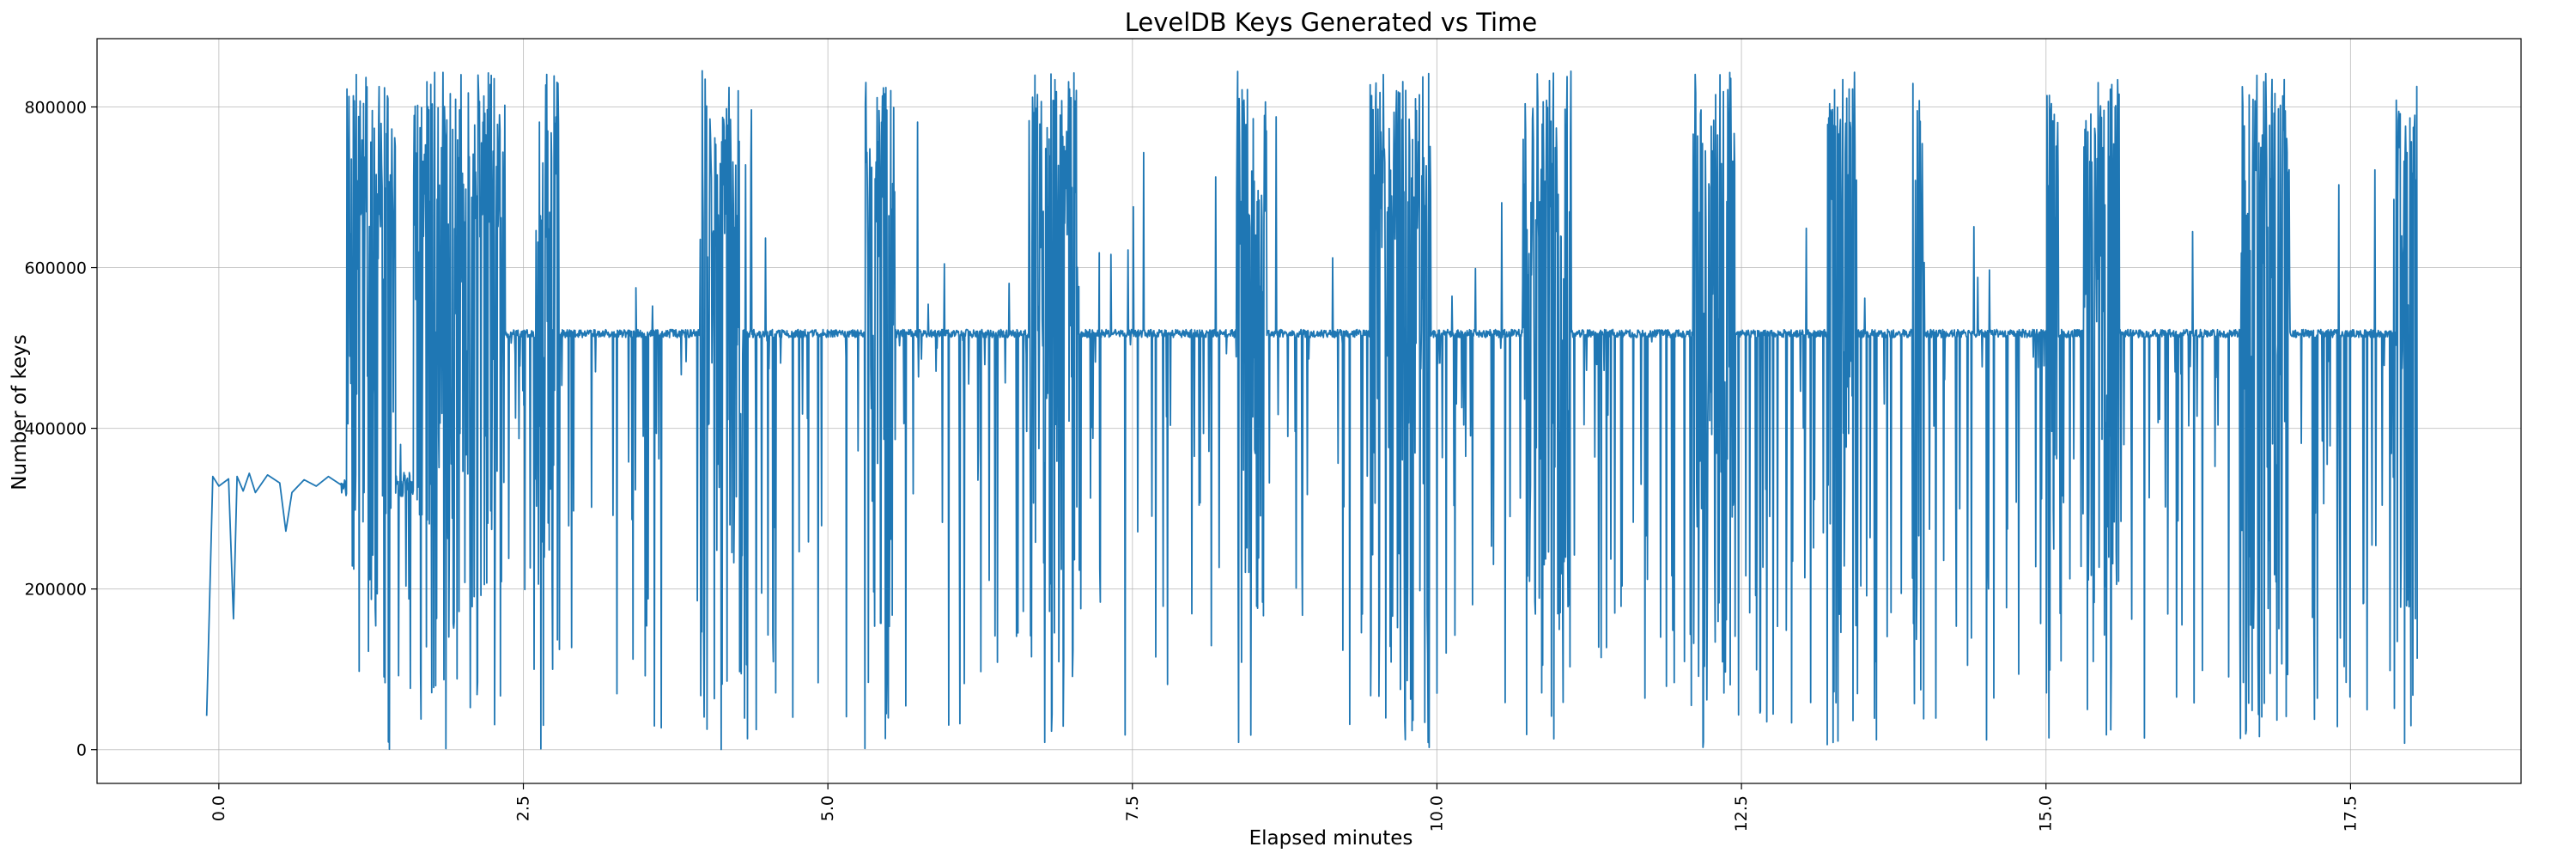  What do you see at coordinates (828, 808) in the screenshot?
I see `x-tick-label-2: 5.0` at bounding box center [828, 808].